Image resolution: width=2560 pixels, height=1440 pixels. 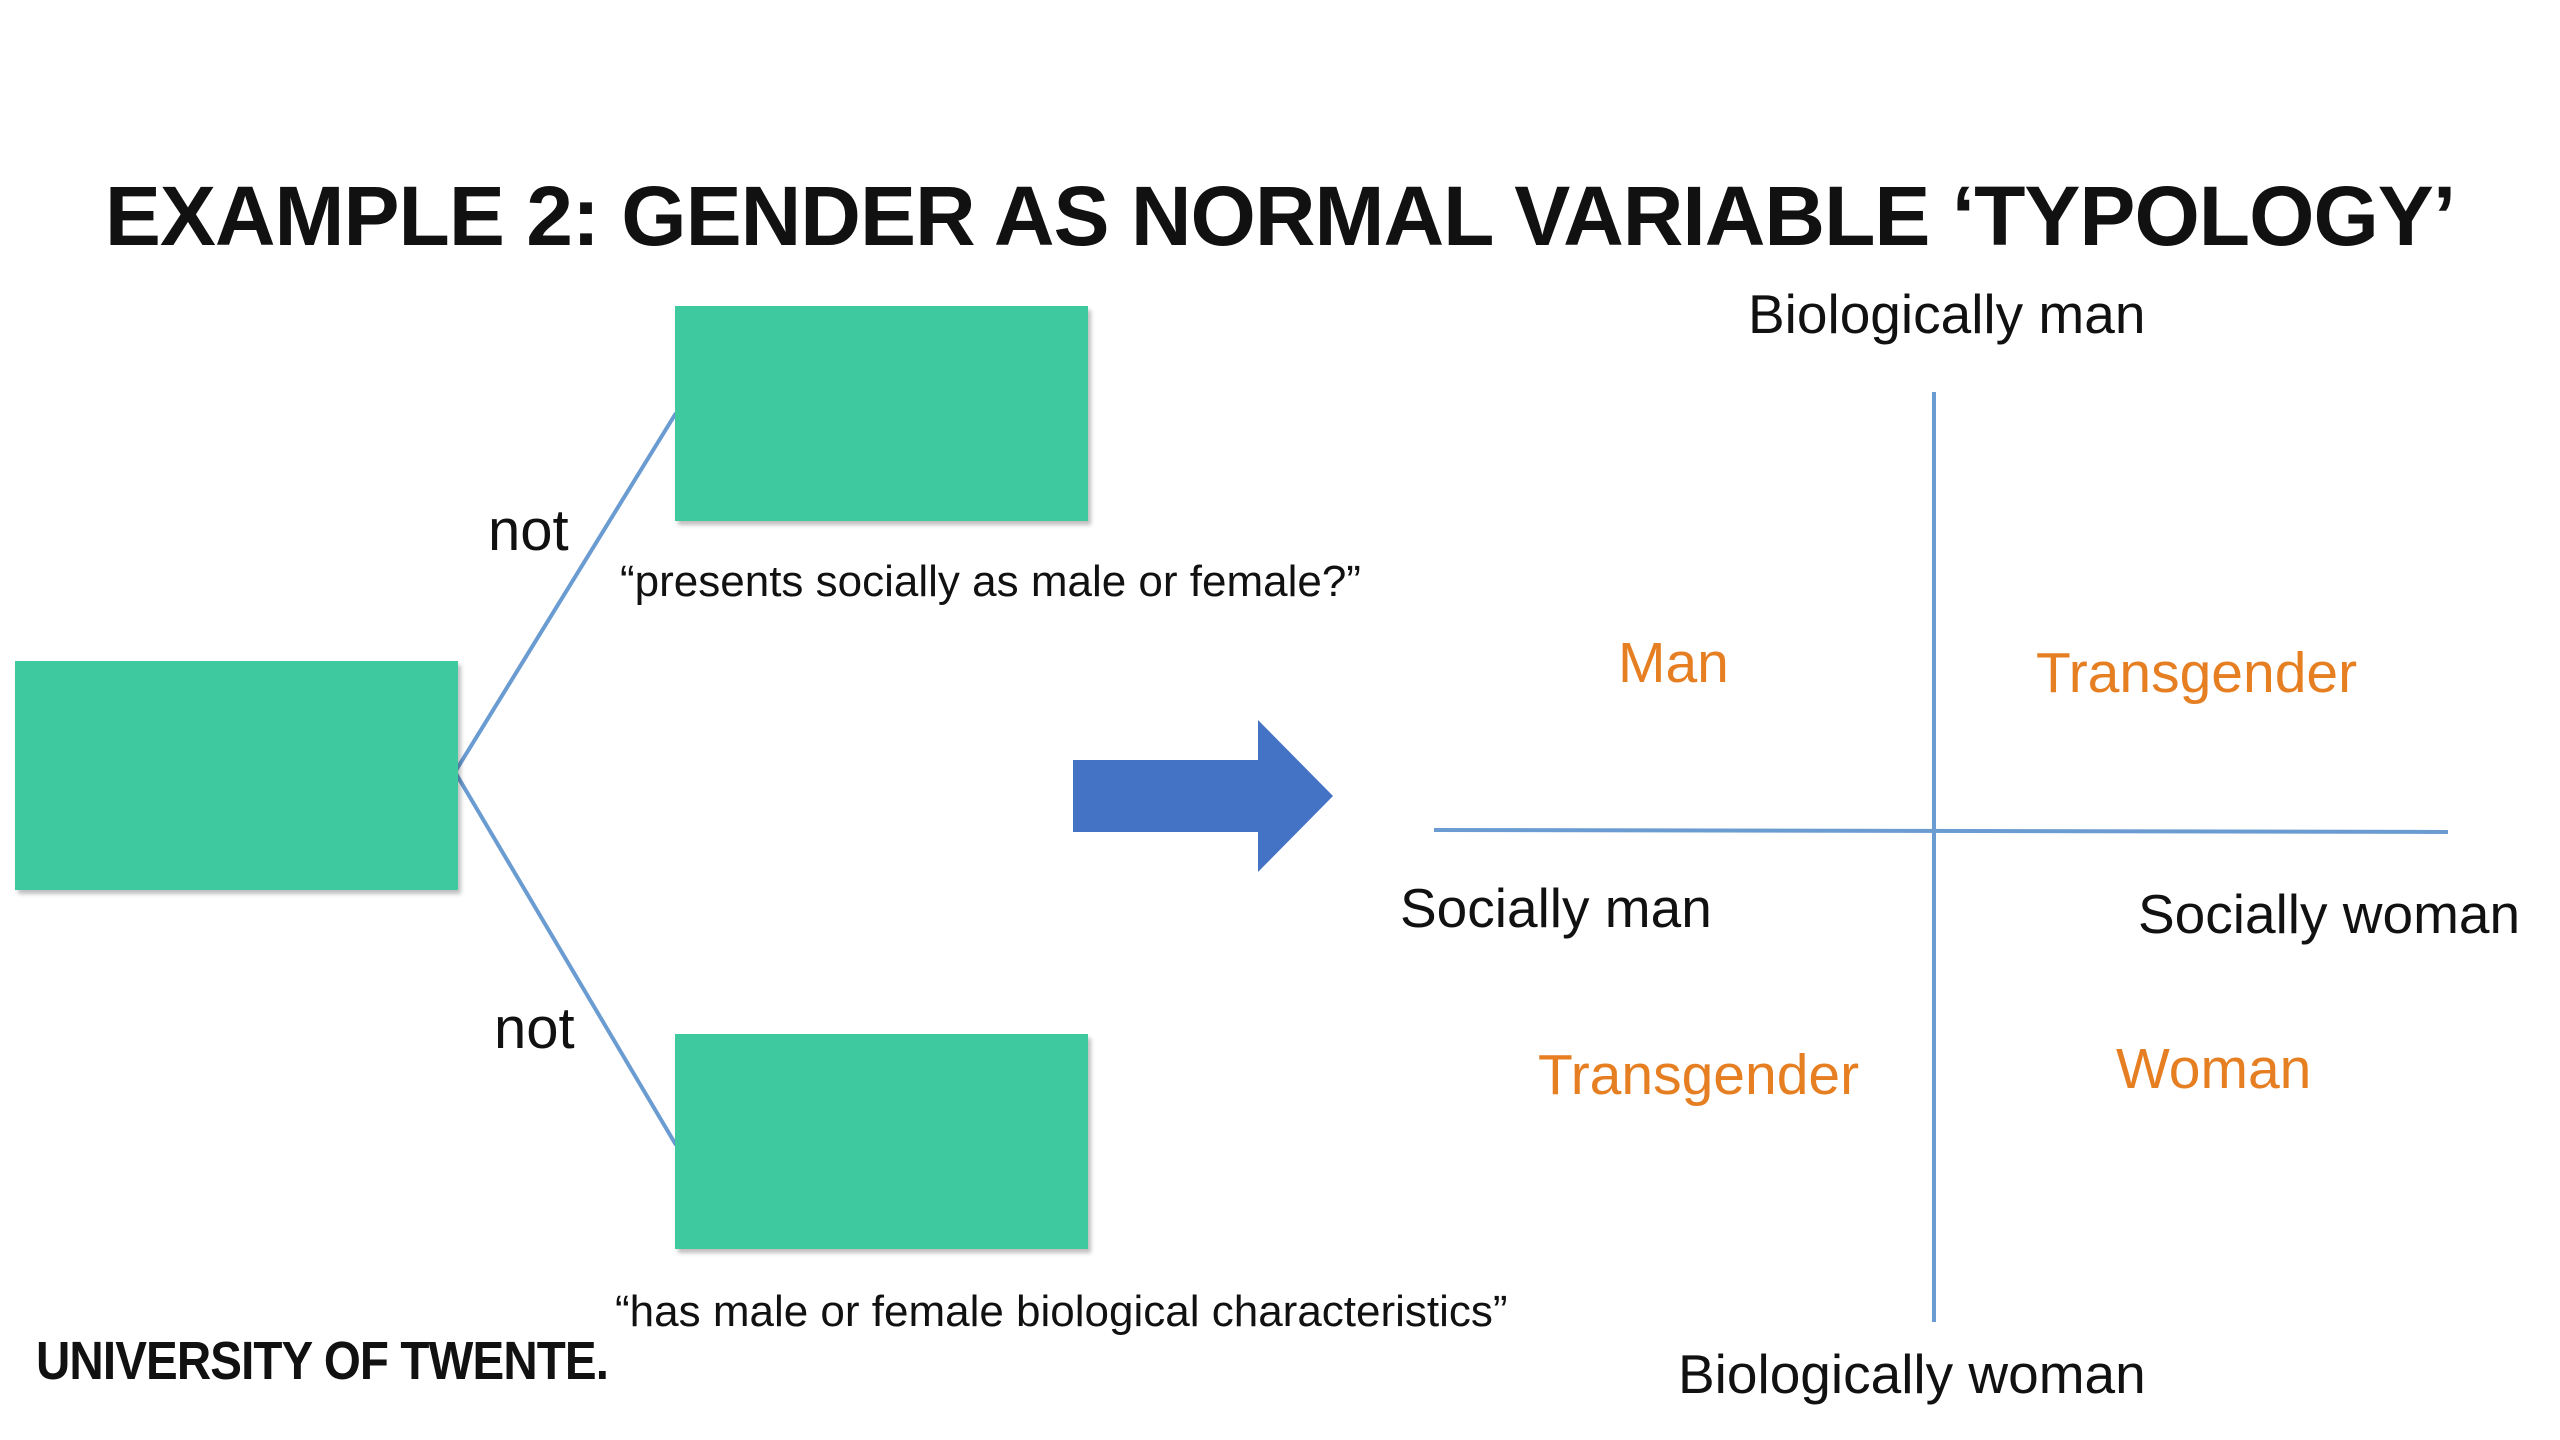 What do you see at coordinates (990, 581) in the screenshot?
I see `top-question-label: “presents socially as male or female?”` at bounding box center [990, 581].